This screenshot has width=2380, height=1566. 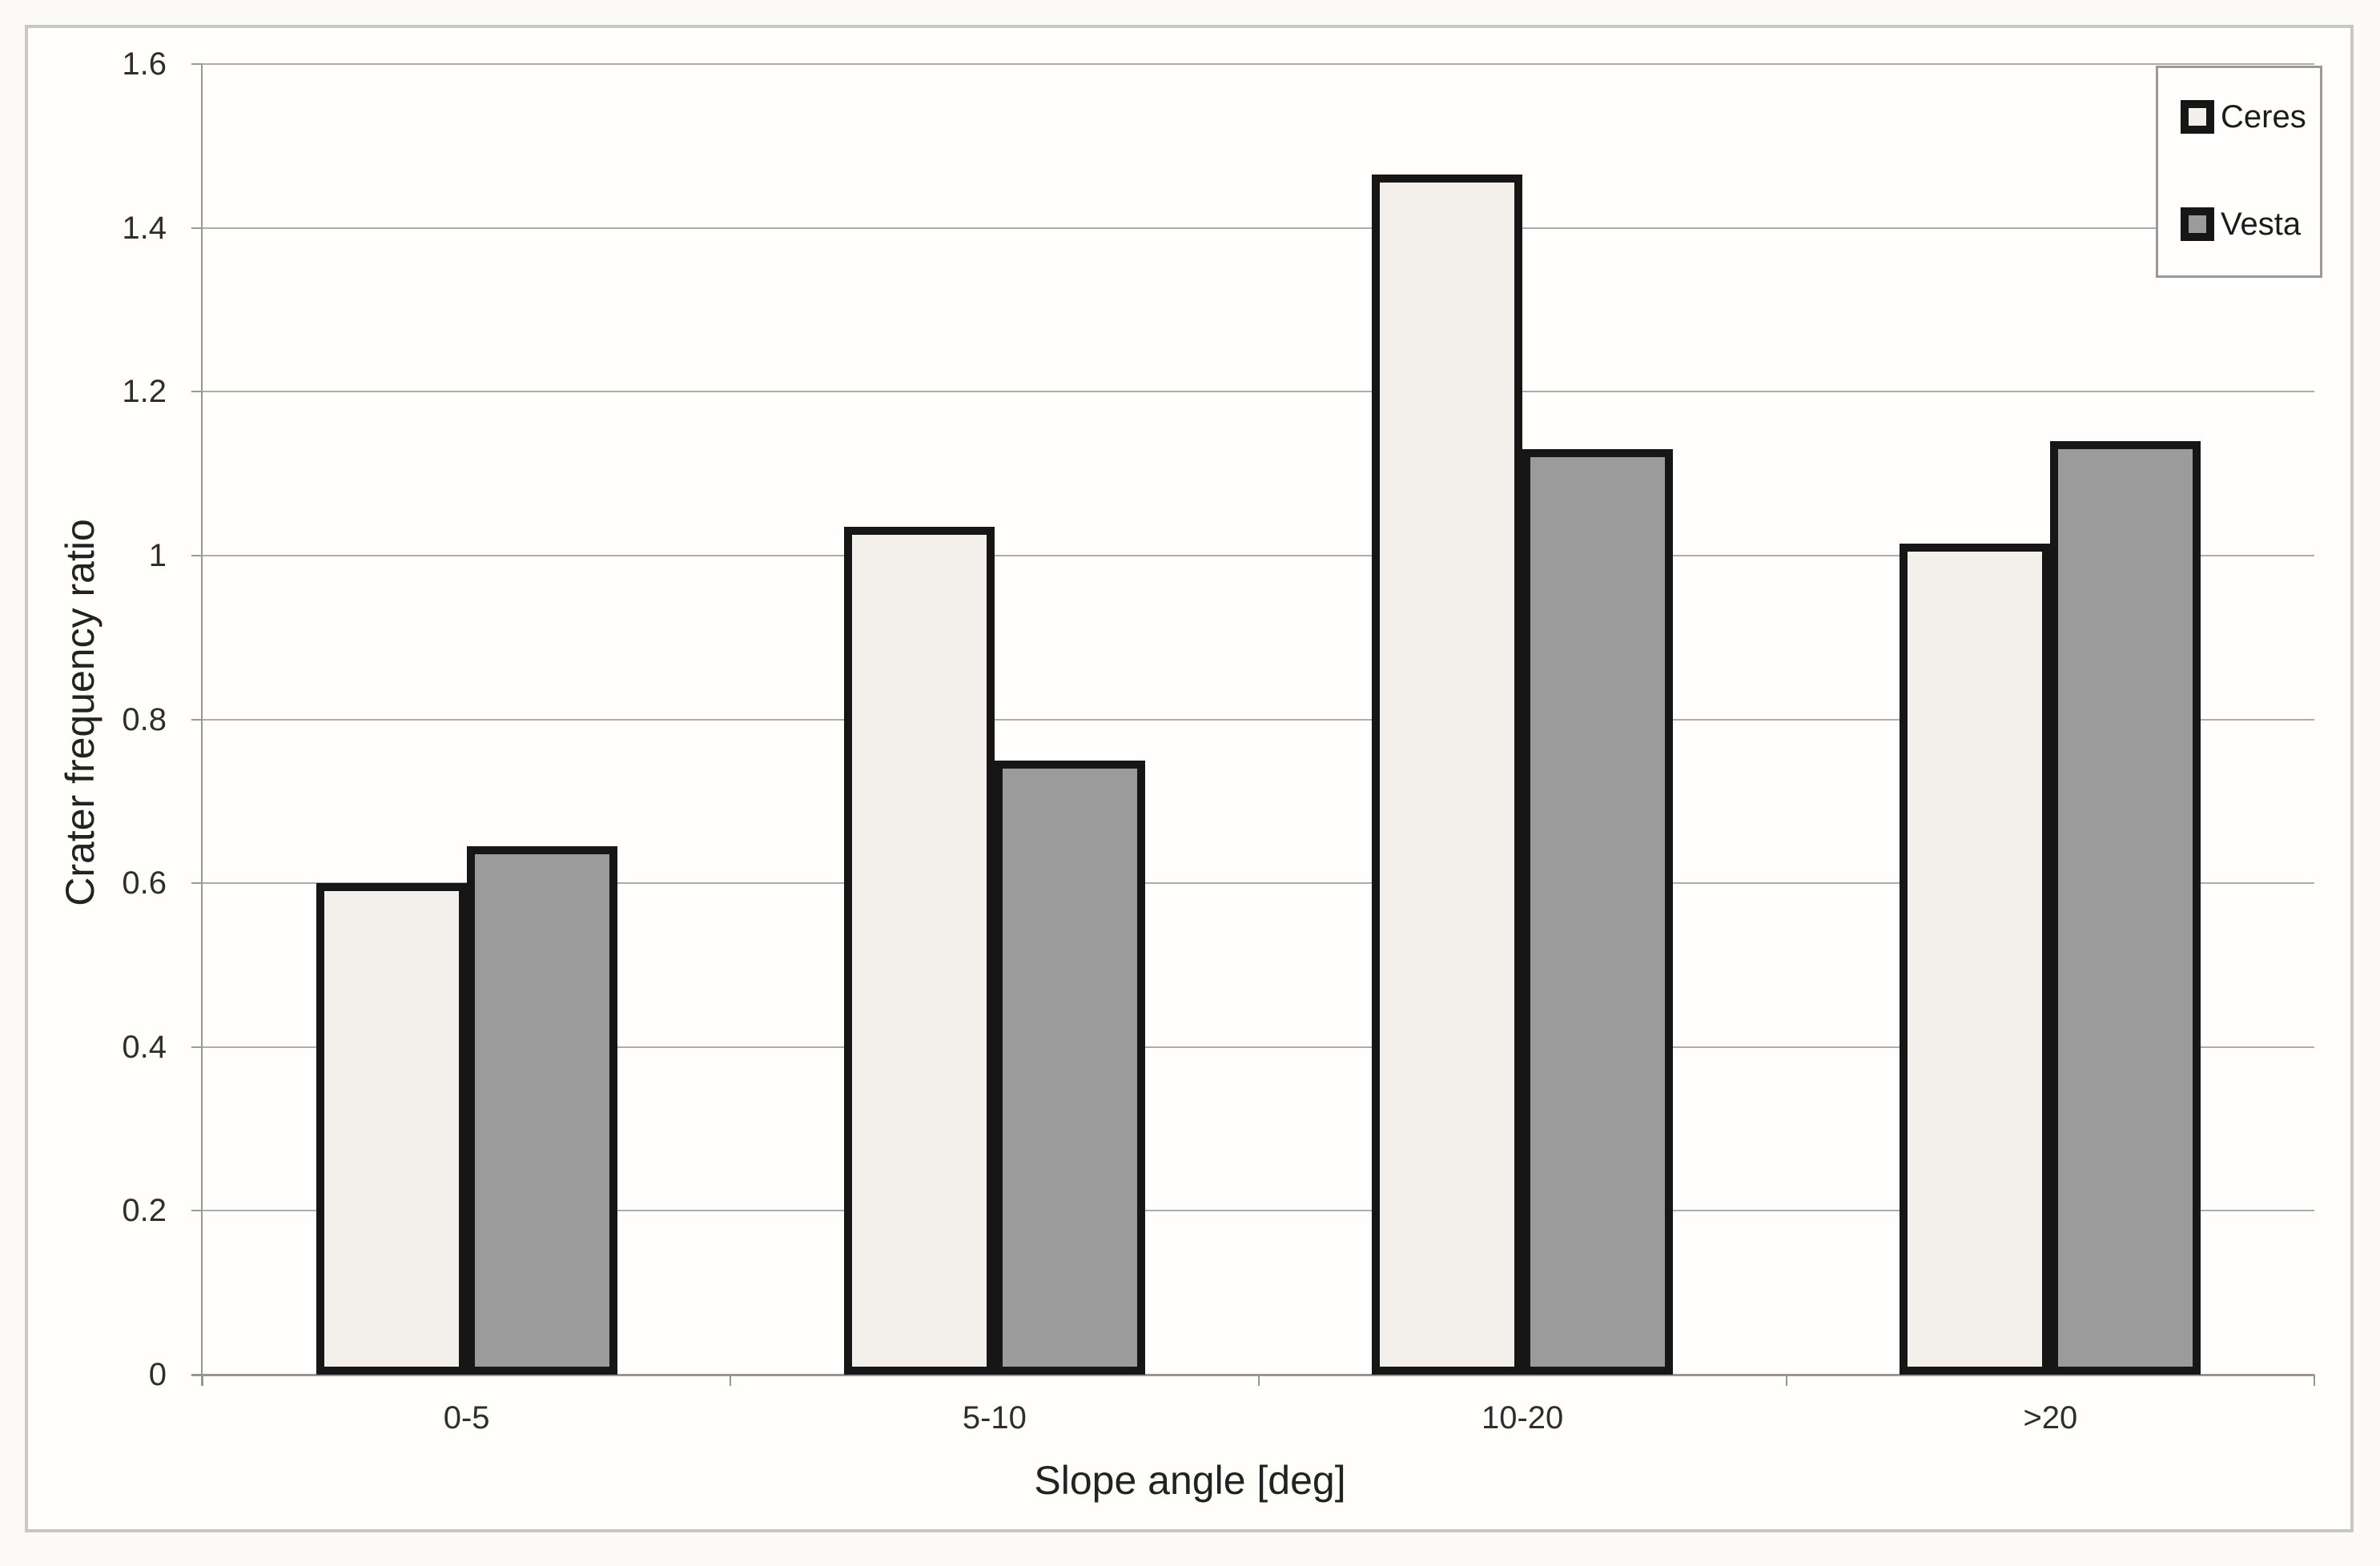 What do you see at coordinates (144, 719) in the screenshot?
I see `y-tick-label-0.8: 0.8` at bounding box center [144, 719].